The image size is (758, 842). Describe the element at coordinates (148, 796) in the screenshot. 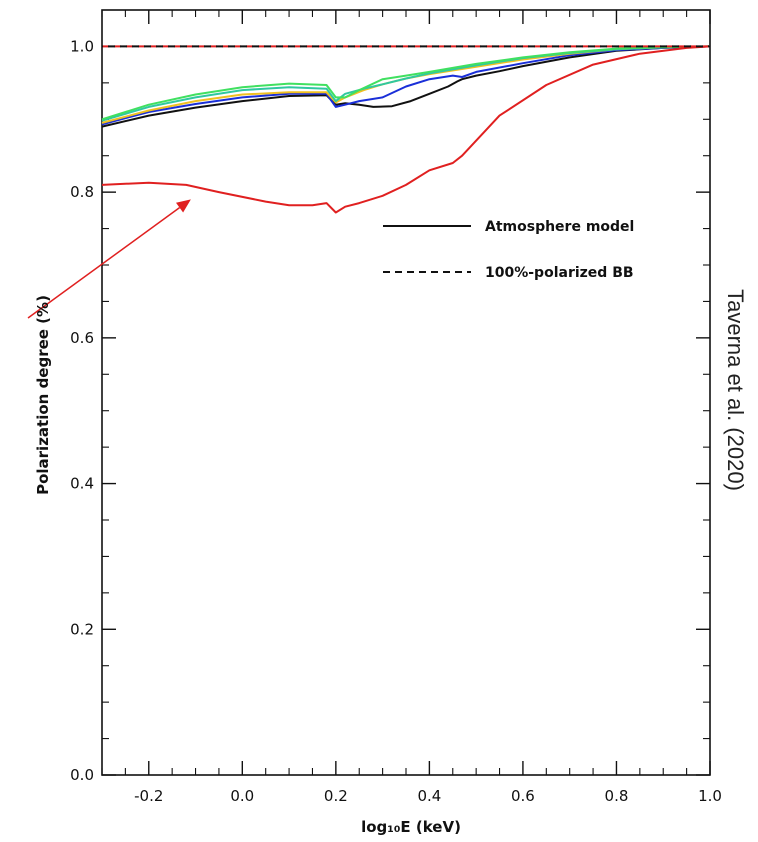

I see `x-tick-label: -0.2` at that location.